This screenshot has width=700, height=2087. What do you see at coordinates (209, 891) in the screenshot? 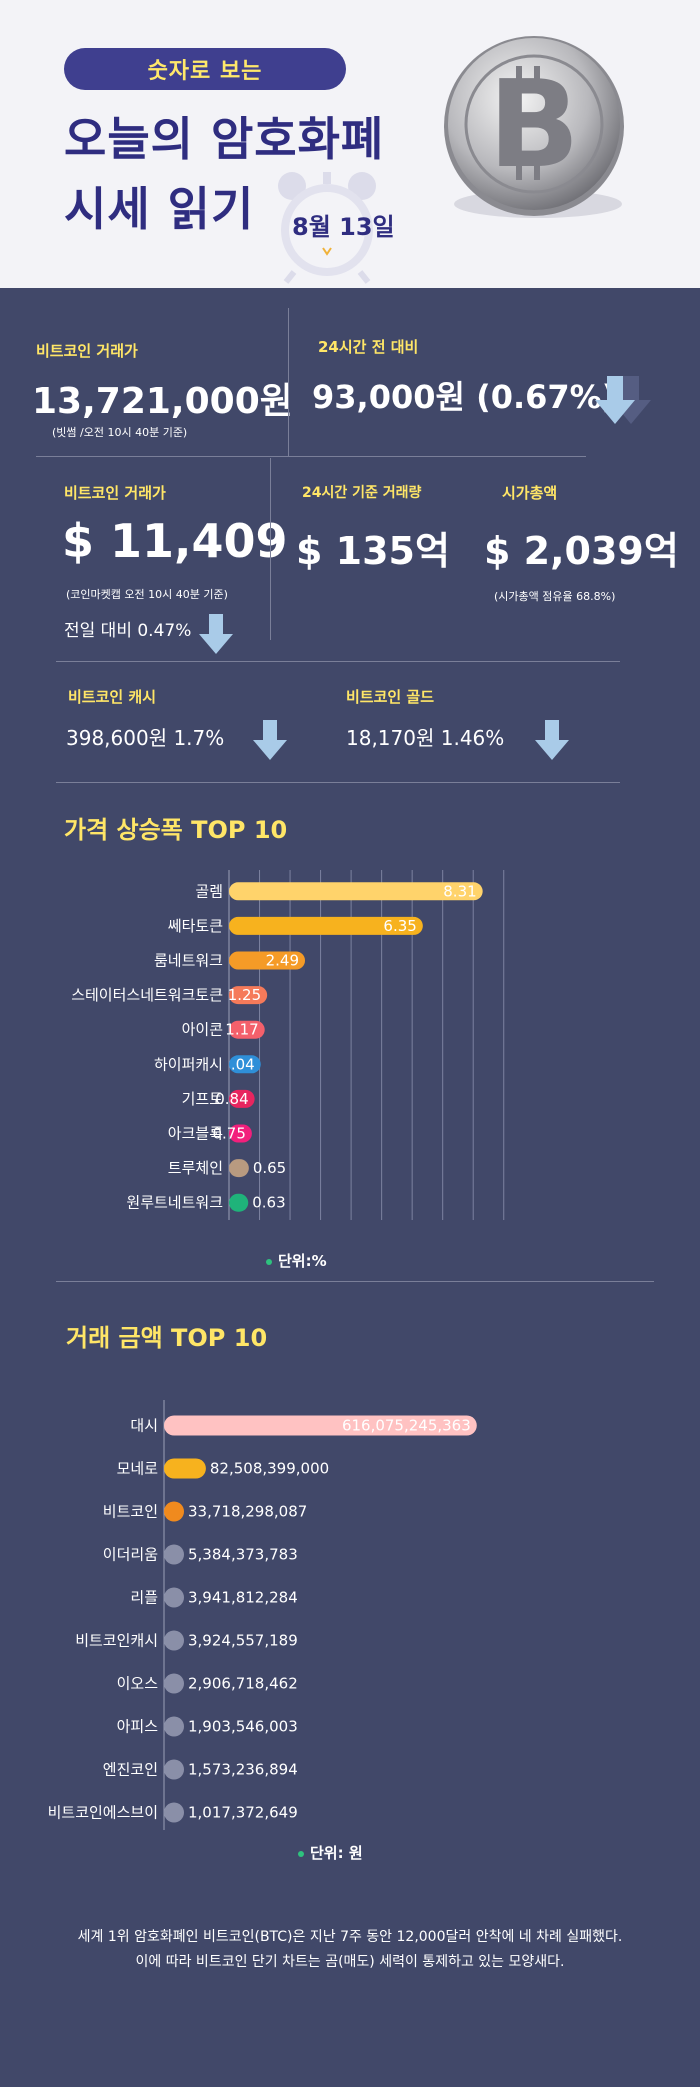
I see `category-label: 골렘` at bounding box center [209, 891].